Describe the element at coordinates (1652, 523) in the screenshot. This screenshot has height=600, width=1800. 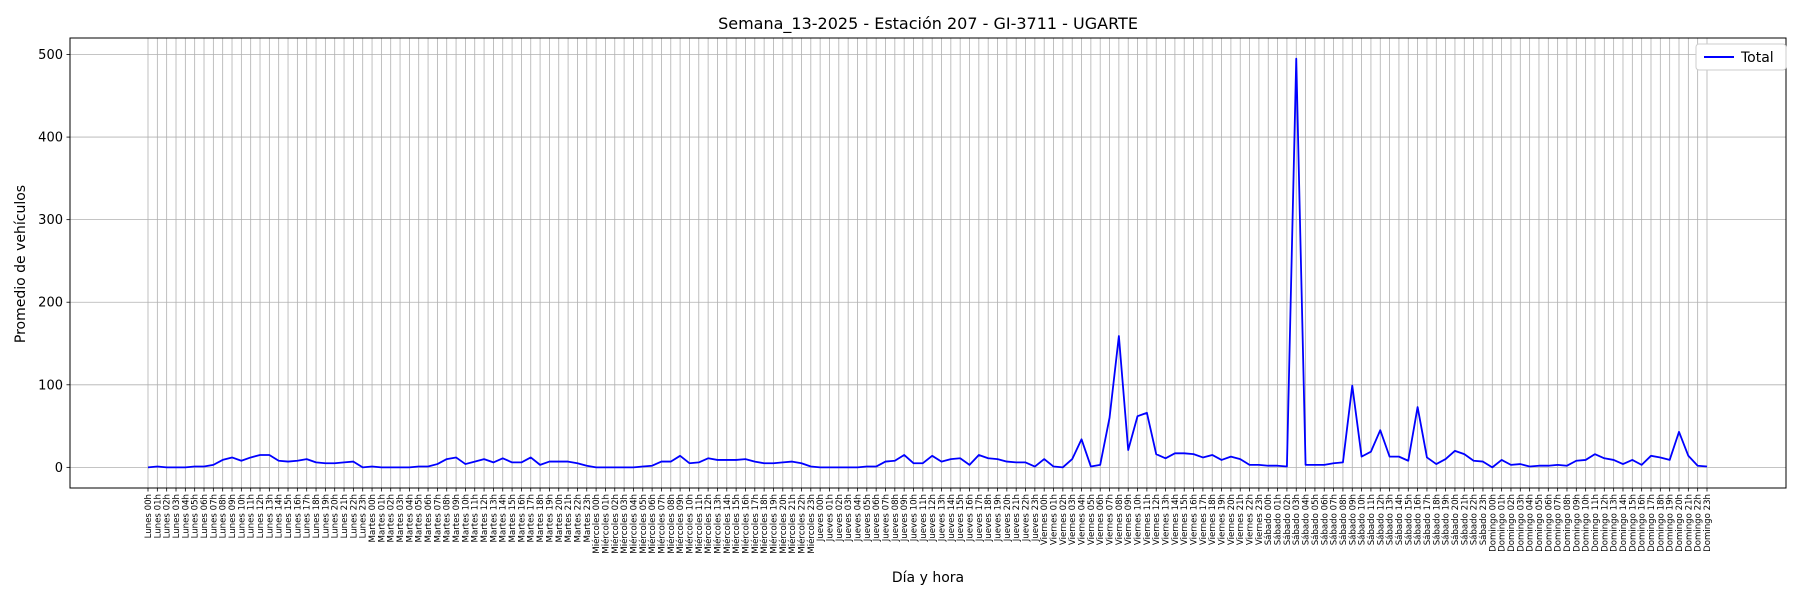
I see `x-tick-label: Domingo 17h` at that location.